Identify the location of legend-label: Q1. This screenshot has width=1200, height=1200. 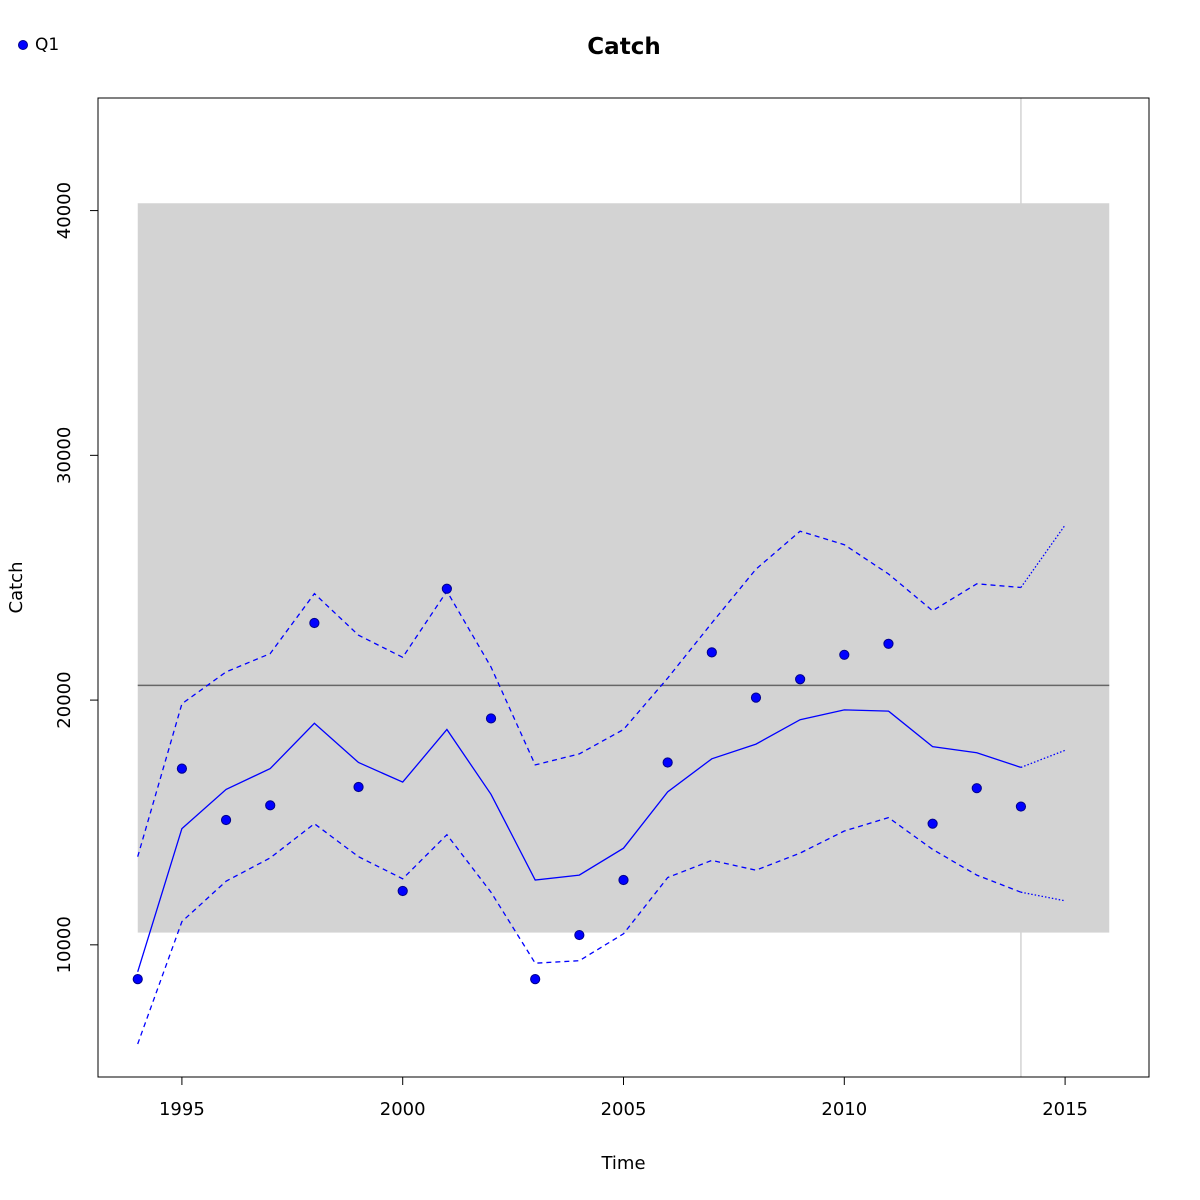
(47, 45).